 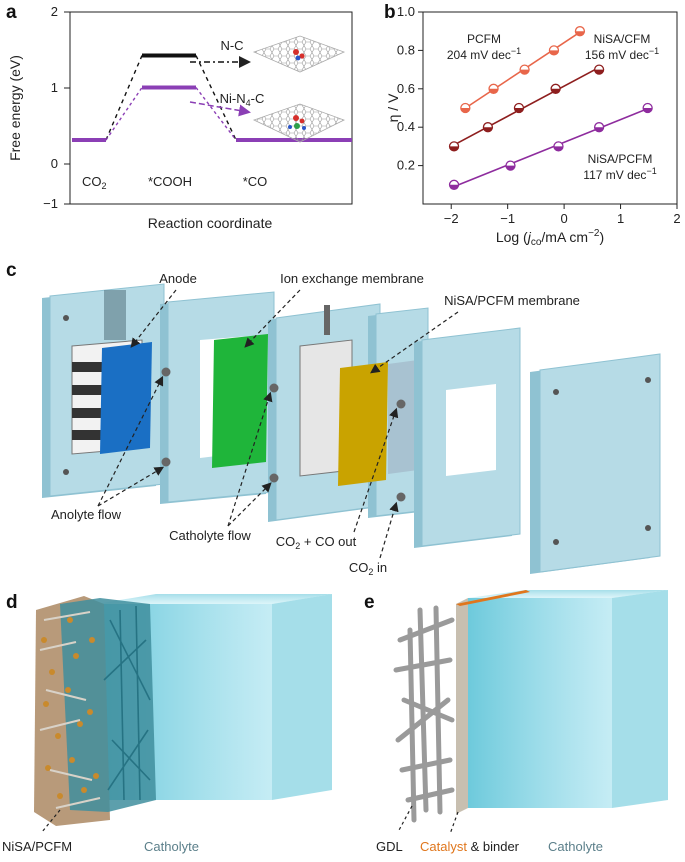 I want to click on co2-in-port, so click(x=401, y=497).